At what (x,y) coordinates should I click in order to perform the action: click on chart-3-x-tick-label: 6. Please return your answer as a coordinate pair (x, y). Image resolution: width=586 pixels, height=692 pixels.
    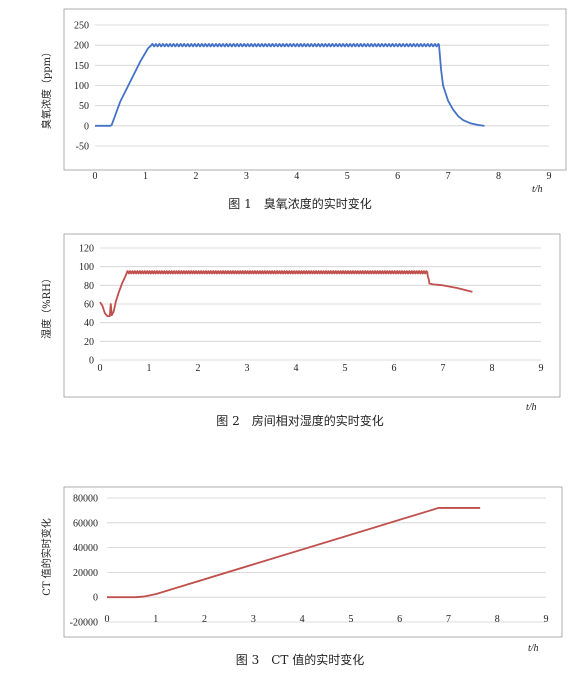
    Looking at the image, I should click on (399, 619).